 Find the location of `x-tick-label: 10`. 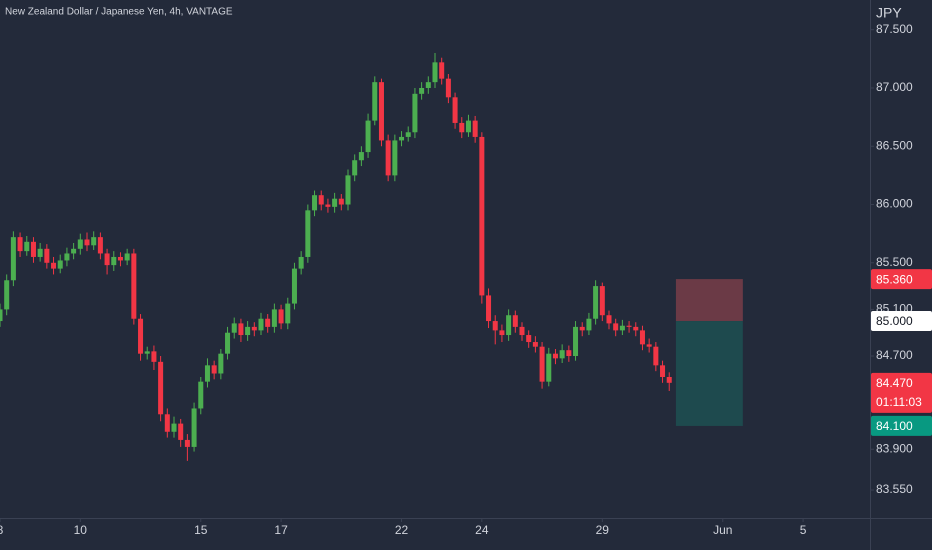

x-tick-label: 10 is located at coordinates (81, 530).